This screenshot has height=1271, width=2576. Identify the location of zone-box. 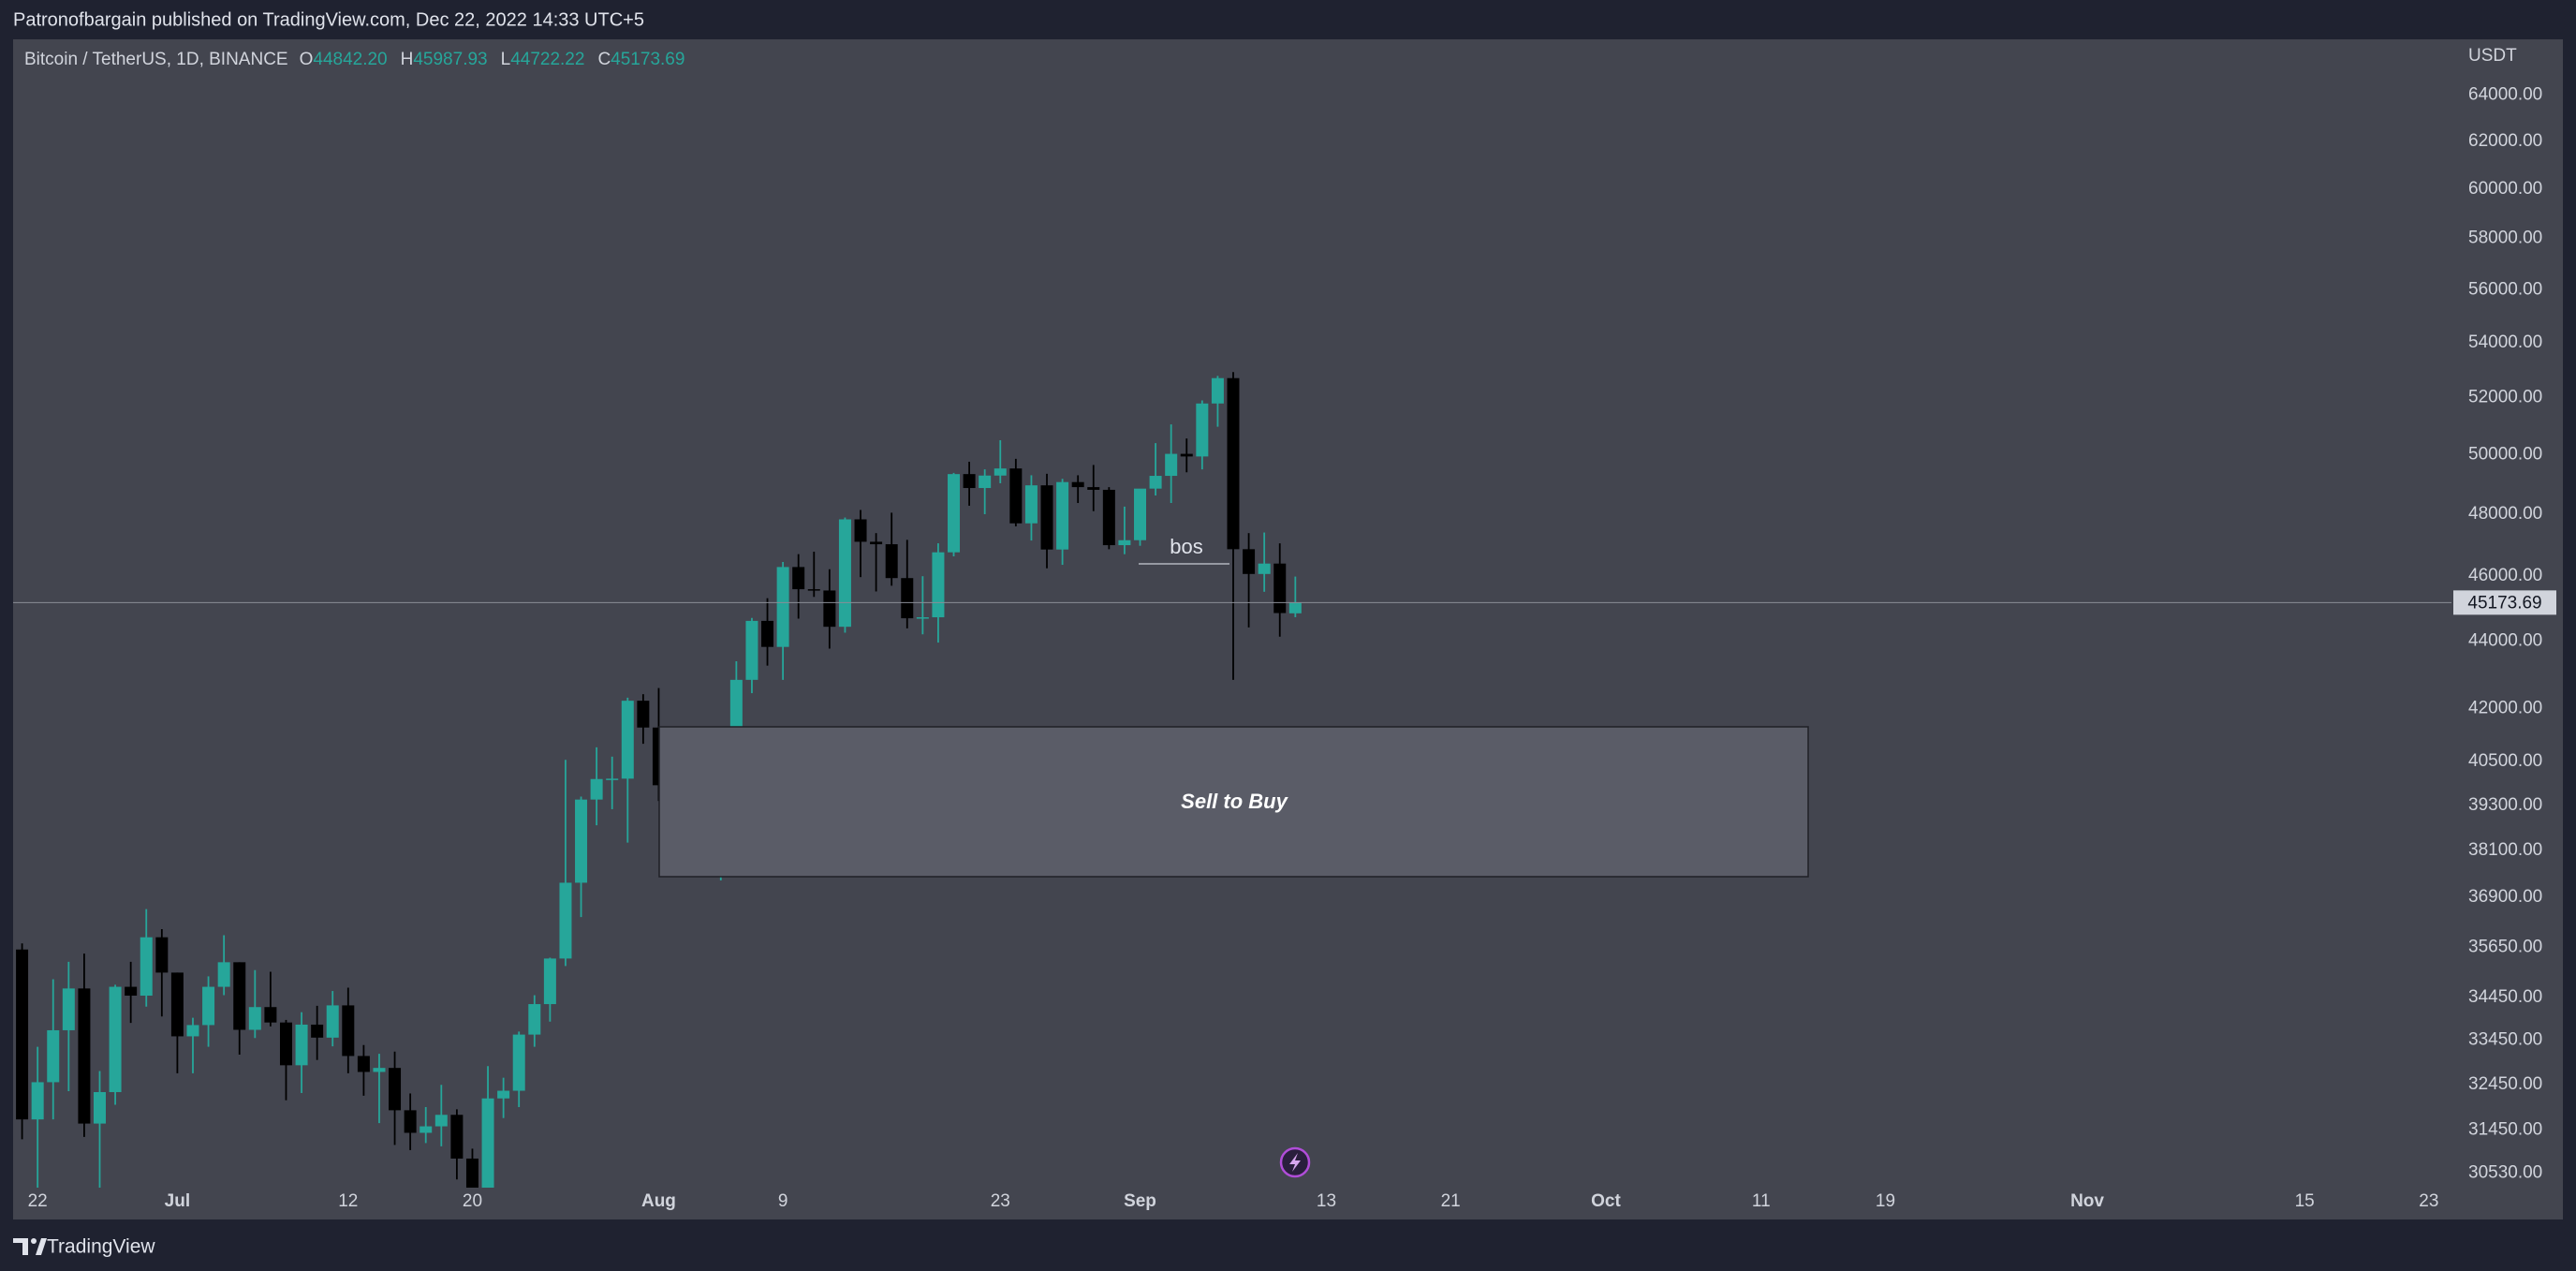
(1233, 802).